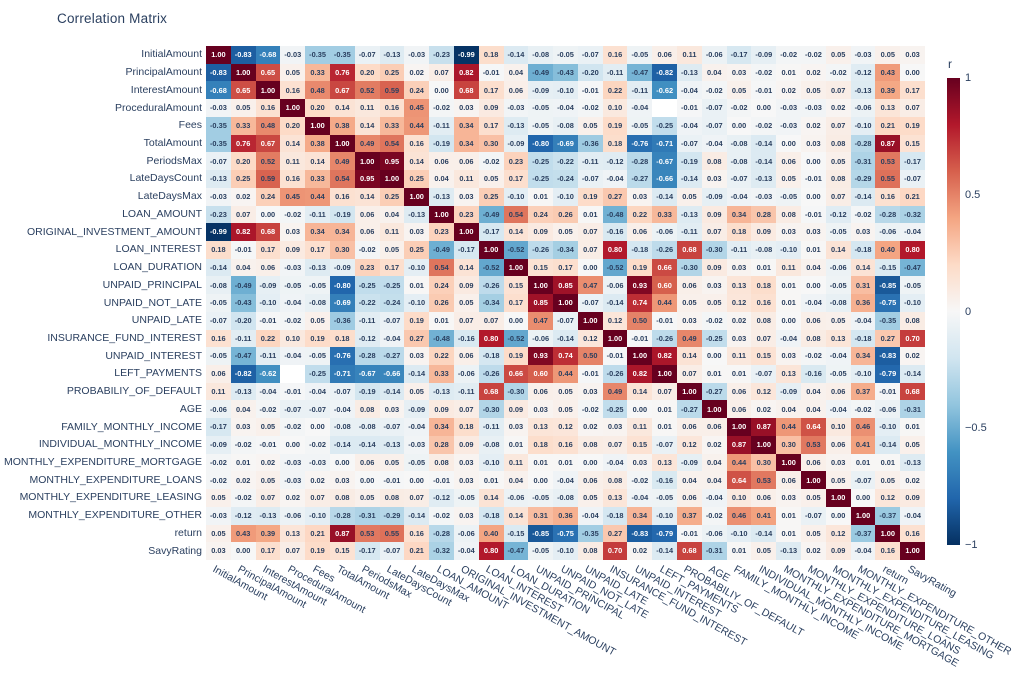  Describe the element at coordinates (888, 179) in the screenshot. I see `heatmap-cell: 0.55` at that location.